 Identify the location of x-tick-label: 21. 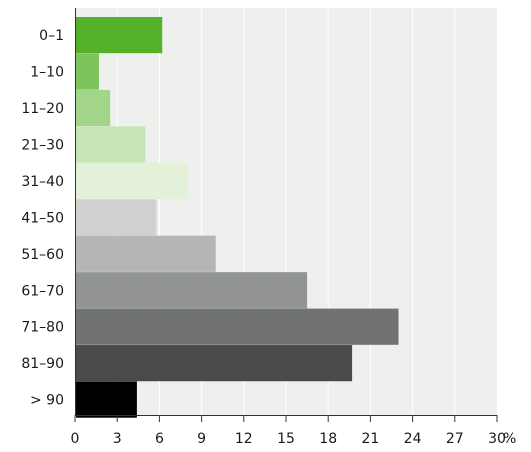
(370, 439).